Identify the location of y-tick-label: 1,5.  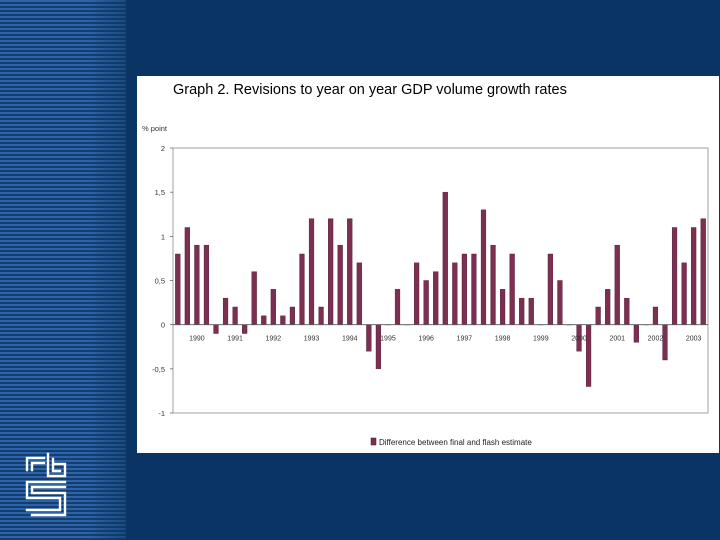
(160, 192).